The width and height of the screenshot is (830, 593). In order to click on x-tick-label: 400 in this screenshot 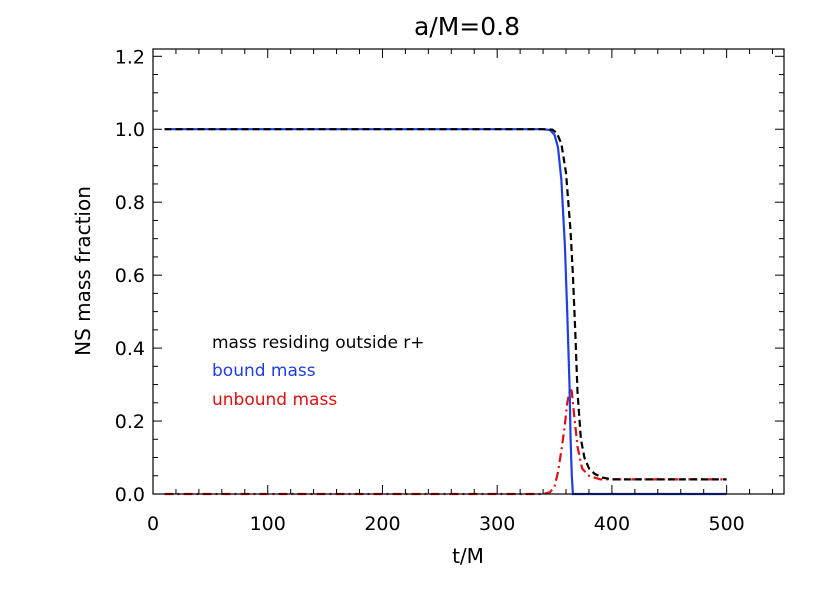, I will do `click(612, 524)`.